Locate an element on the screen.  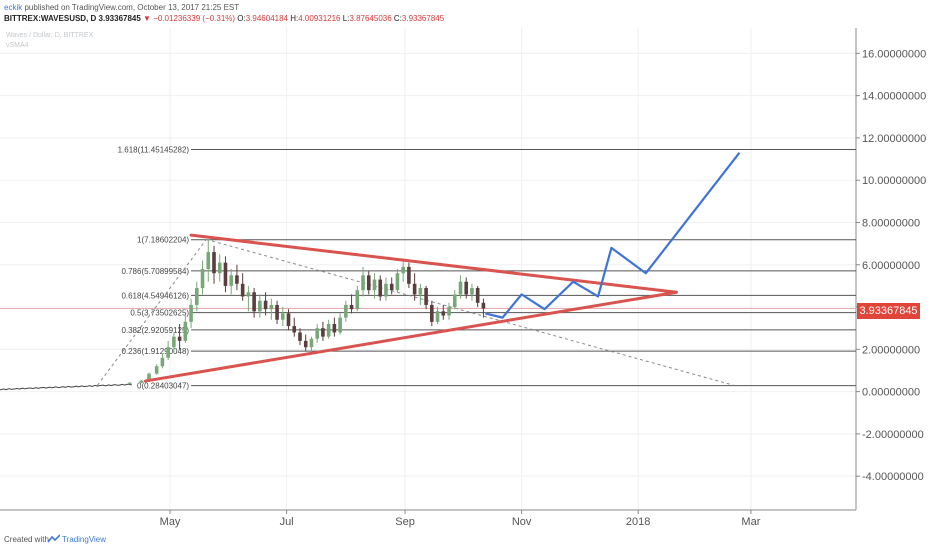
price-history-line is located at coordinates (66, 387).